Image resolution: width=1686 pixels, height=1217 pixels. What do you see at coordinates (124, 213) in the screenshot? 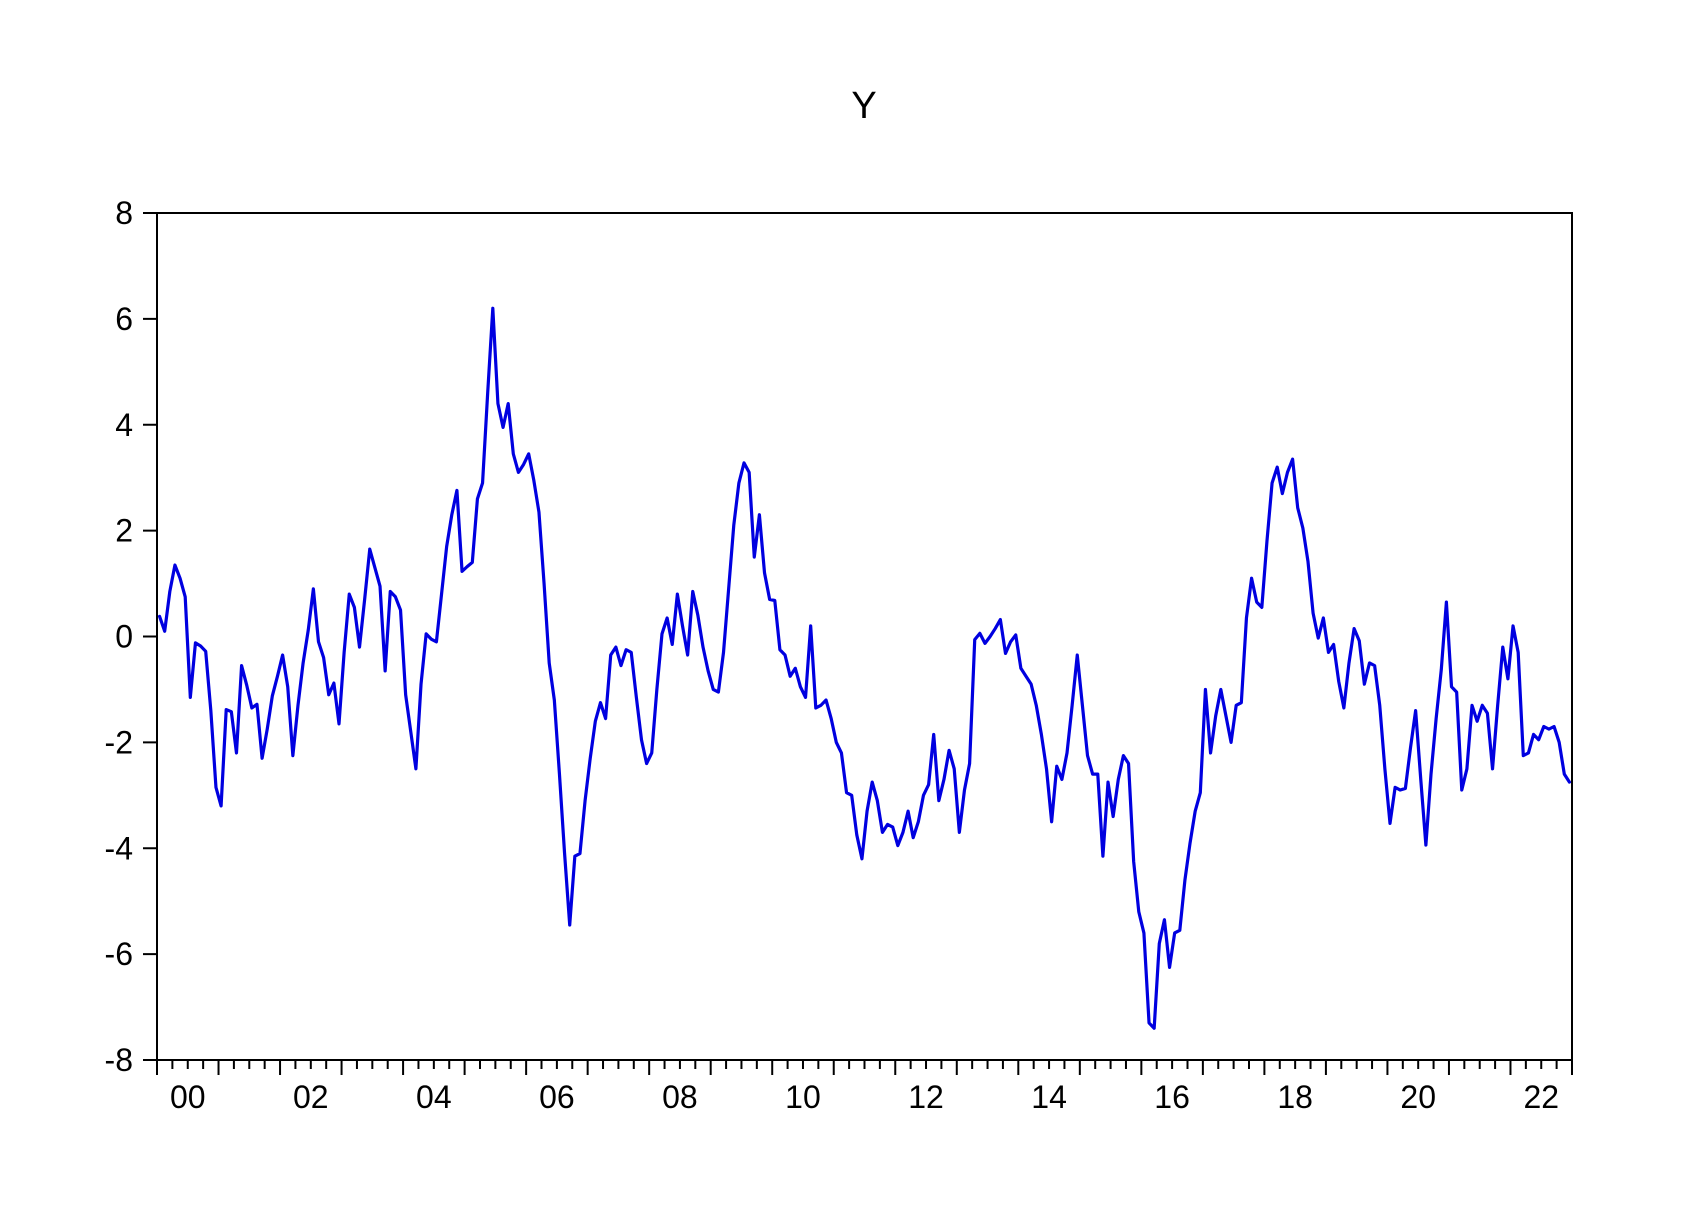
I see `y-tick-label: 8` at bounding box center [124, 213].